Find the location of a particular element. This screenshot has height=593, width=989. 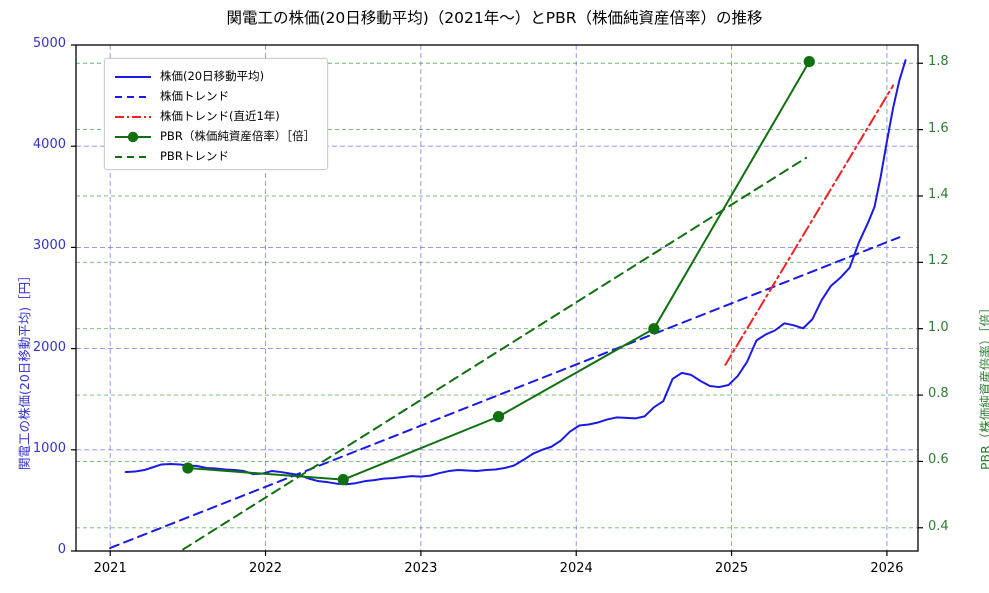

y-tick-label-right: 0.6 is located at coordinates (938, 460).